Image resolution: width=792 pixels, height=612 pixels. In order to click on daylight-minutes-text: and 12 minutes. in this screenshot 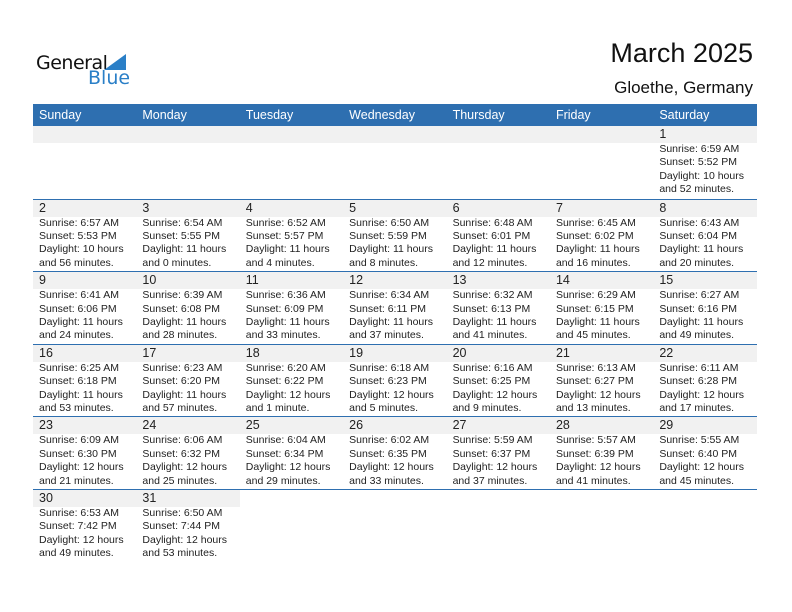, I will do `click(490, 262)`.